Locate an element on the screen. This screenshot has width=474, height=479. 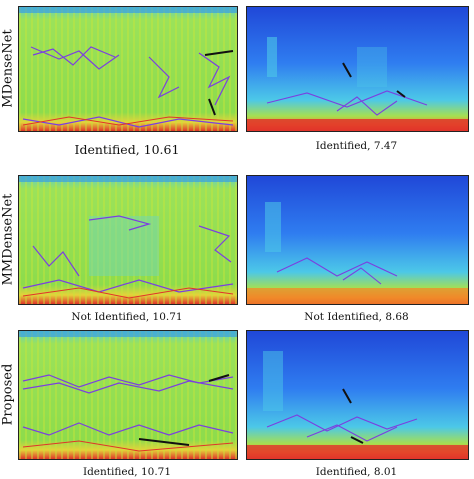
caption-right-mdensenet: Identified, 7.47 is located at coordinates (356, 146).